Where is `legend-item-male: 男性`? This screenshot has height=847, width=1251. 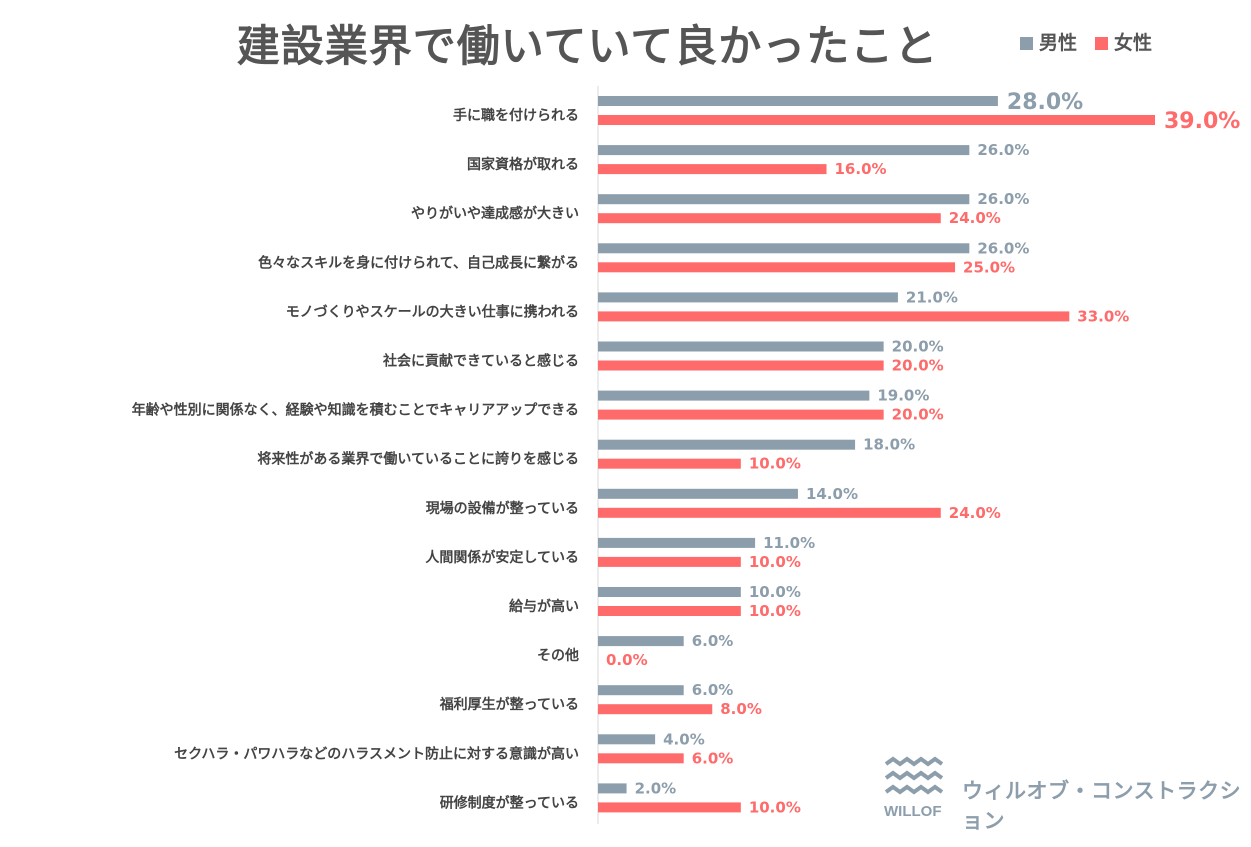 legend-item-male: 男性 is located at coordinates (1048, 41).